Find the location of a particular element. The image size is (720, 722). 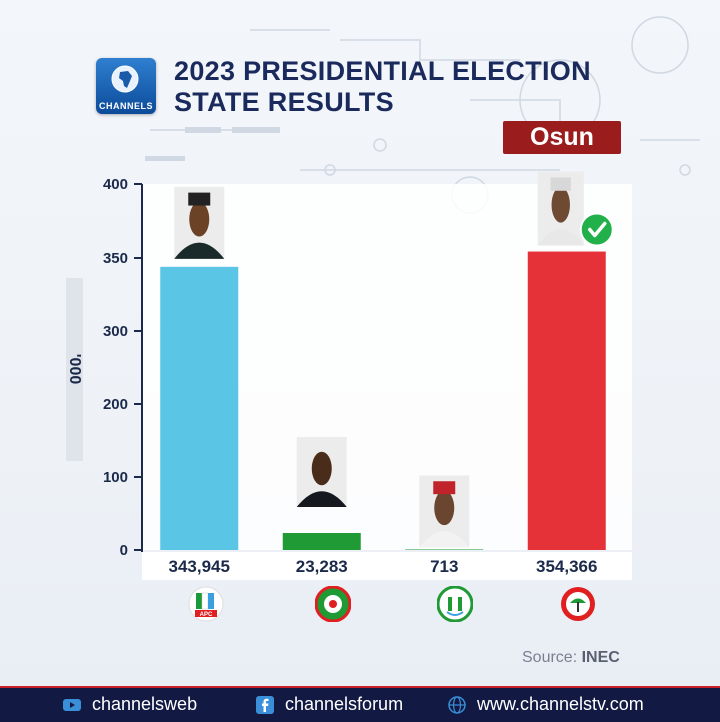

footer-youtube: channelsweb is located at coordinates (129, 704).